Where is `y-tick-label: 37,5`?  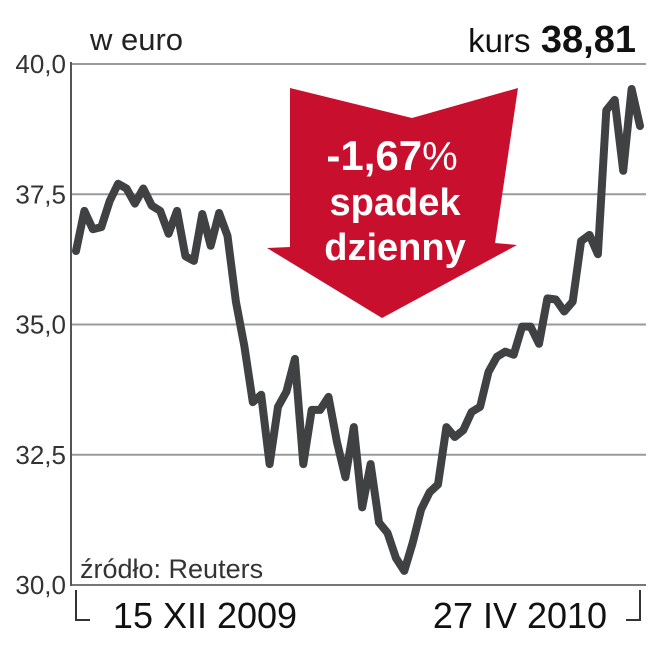 y-tick-label: 37,5 is located at coordinates (40, 194).